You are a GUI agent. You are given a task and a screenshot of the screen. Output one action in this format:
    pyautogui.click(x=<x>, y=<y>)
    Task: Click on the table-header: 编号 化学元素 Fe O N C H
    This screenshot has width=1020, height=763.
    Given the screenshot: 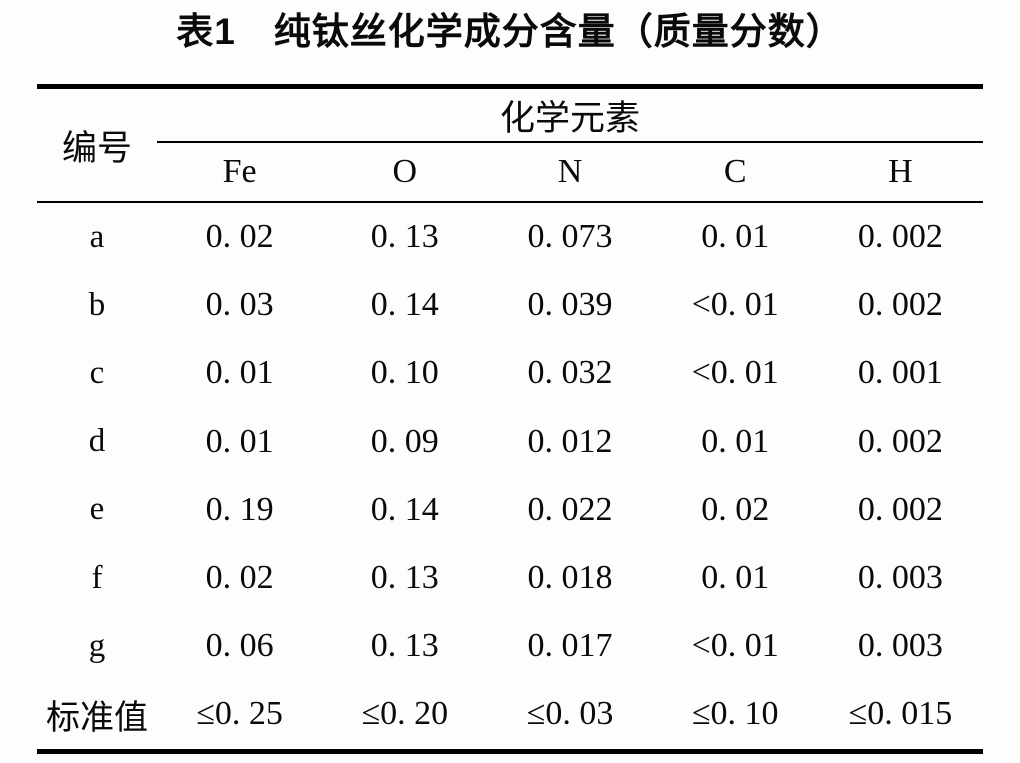 What is the action you would take?
    pyautogui.click(x=510, y=145)
    